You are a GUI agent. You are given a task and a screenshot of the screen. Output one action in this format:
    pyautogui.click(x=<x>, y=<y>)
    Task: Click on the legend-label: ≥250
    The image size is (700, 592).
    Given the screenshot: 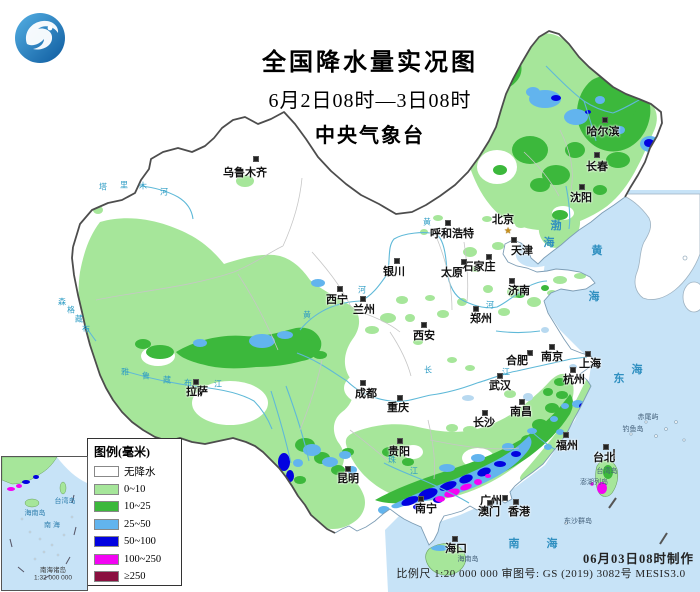 What is the action you would take?
    pyautogui.click(x=135, y=577)
    